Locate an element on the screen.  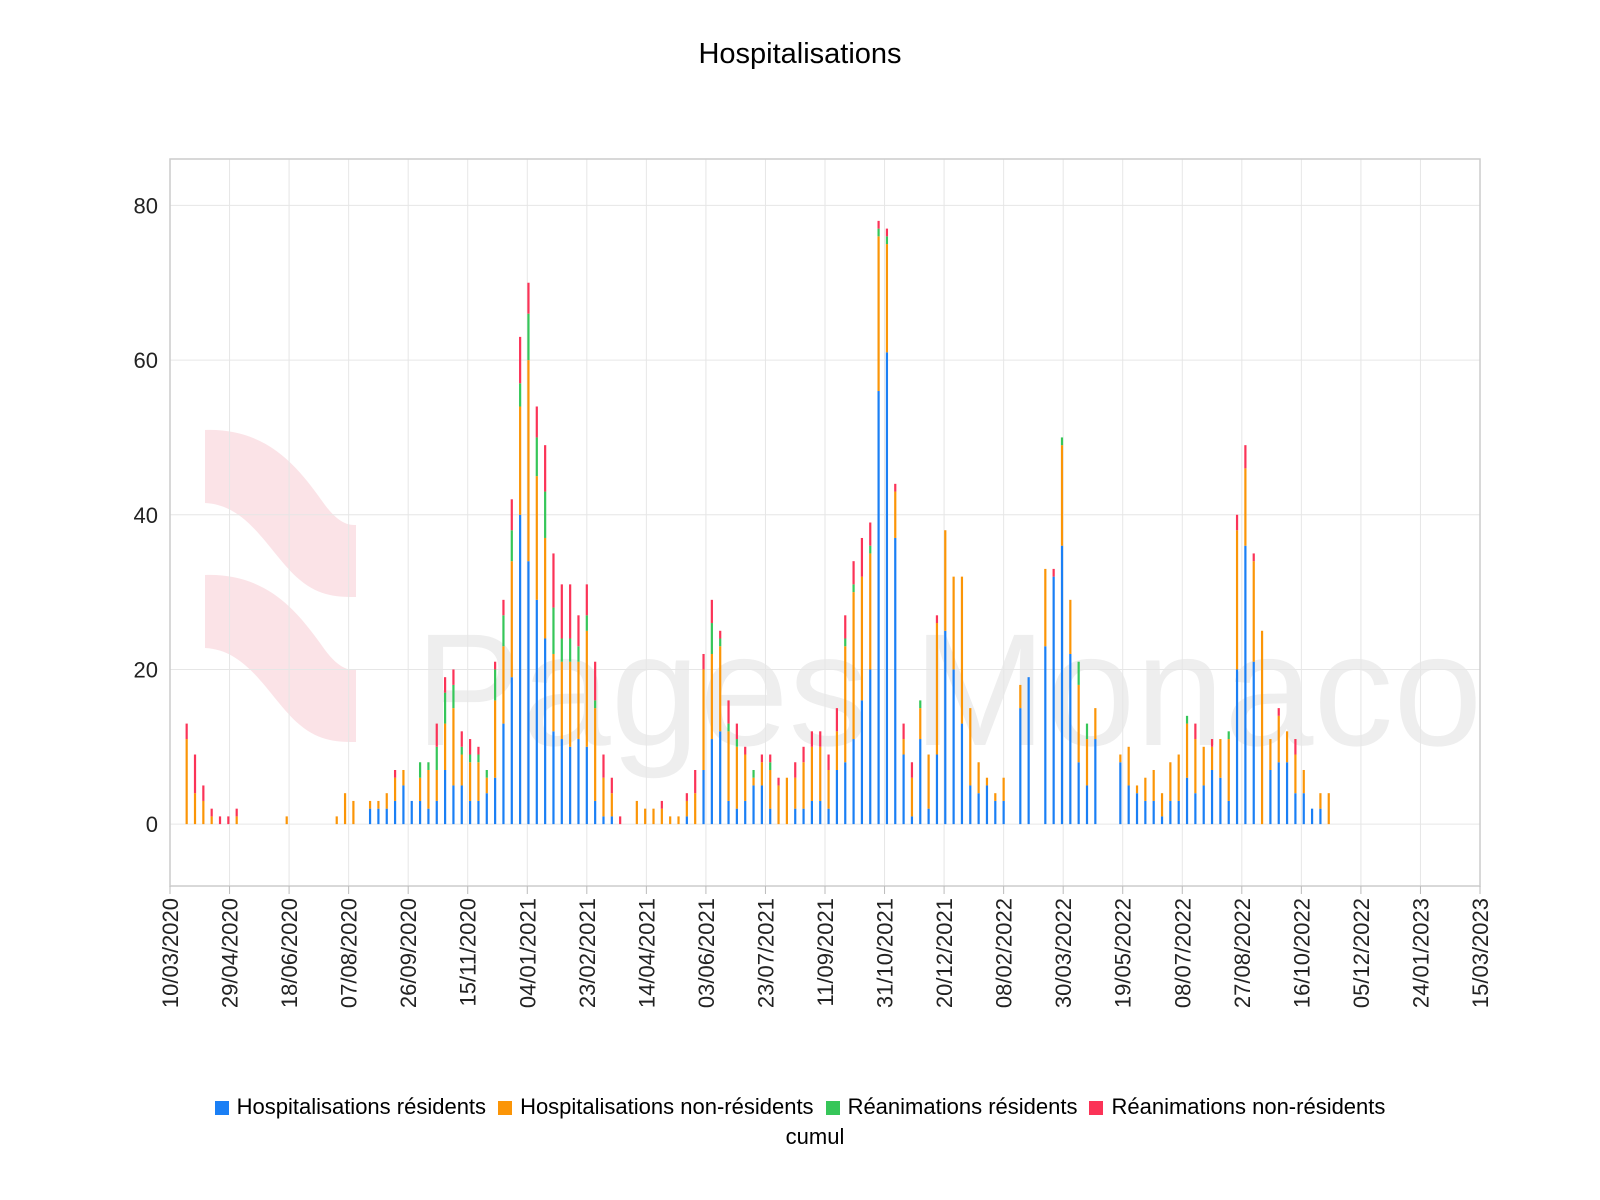
x-tick-label: 14/04/2021 is located at coordinates (646, 953).